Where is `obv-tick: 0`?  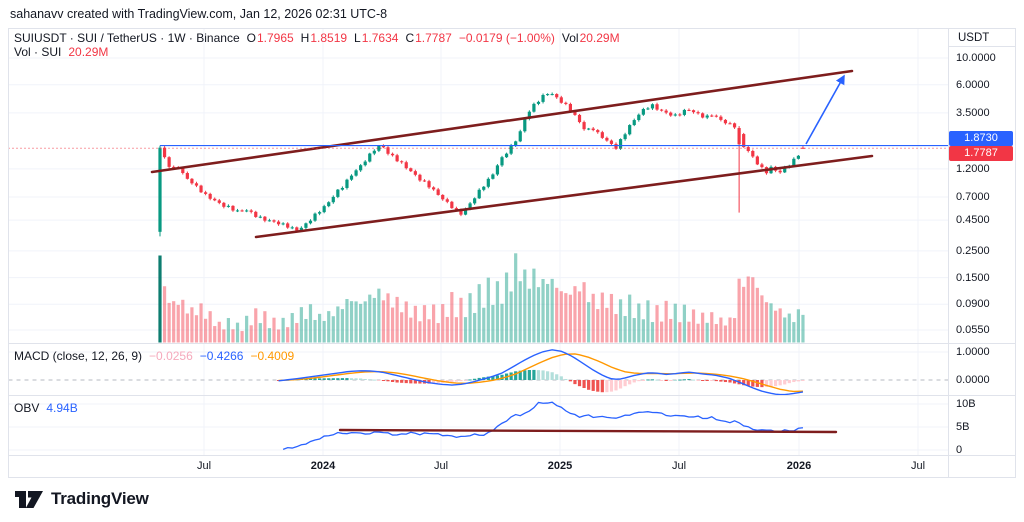 obv-tick: 0 is located at coordinates (959, 450).